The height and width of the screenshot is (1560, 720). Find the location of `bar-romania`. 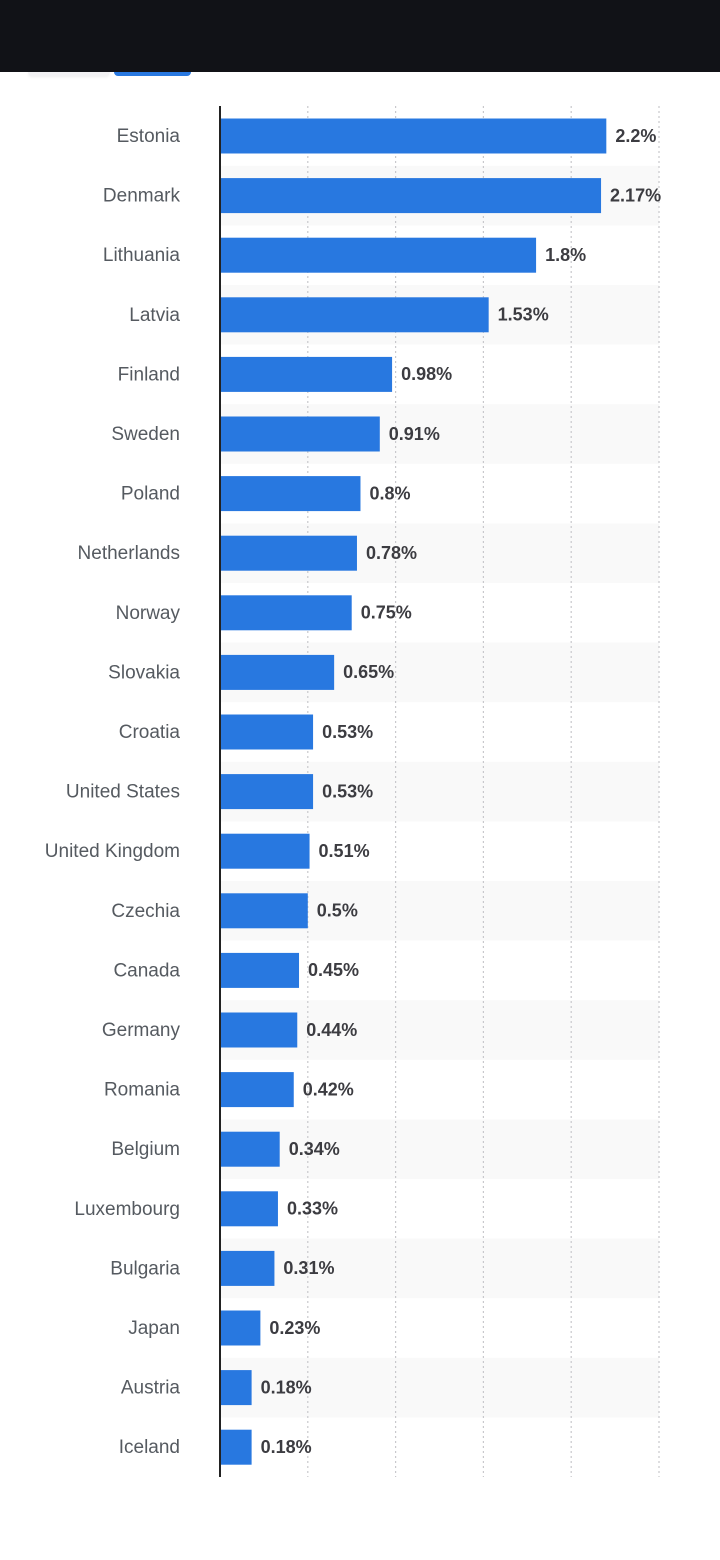

bar-romania is located at coordinates (257, 1090).